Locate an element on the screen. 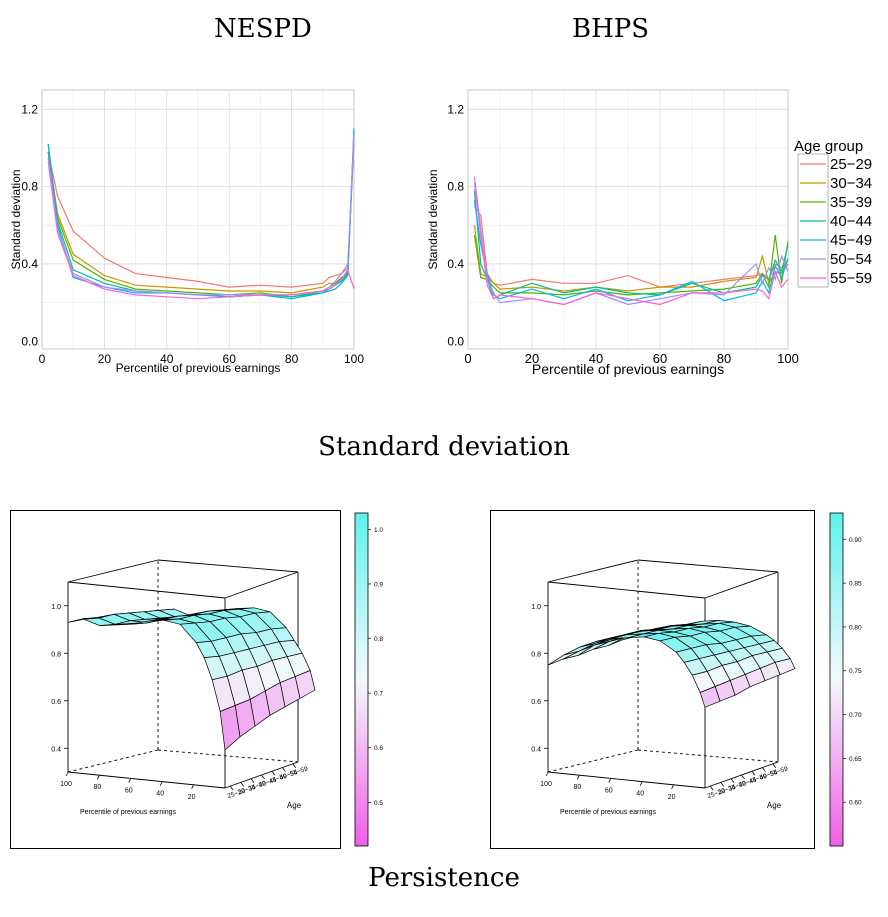 Image resolution: width=888 pixels, height=917 pixels. series-lines is located at coordinates (201, 214).